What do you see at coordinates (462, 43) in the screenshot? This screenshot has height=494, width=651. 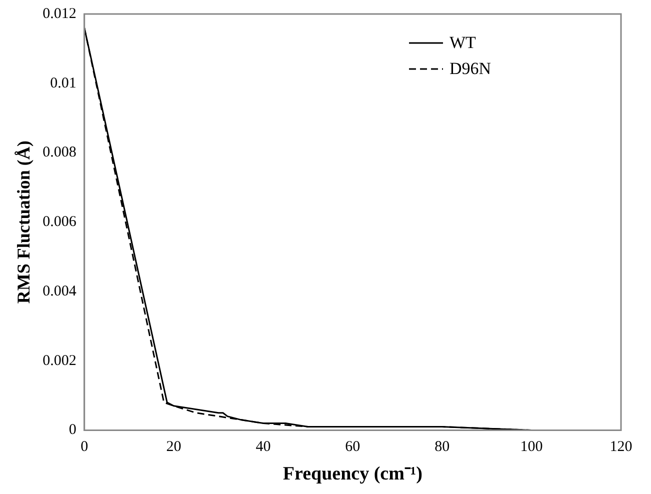 I see `legend-label: WT` at bounding box center [462, 43].